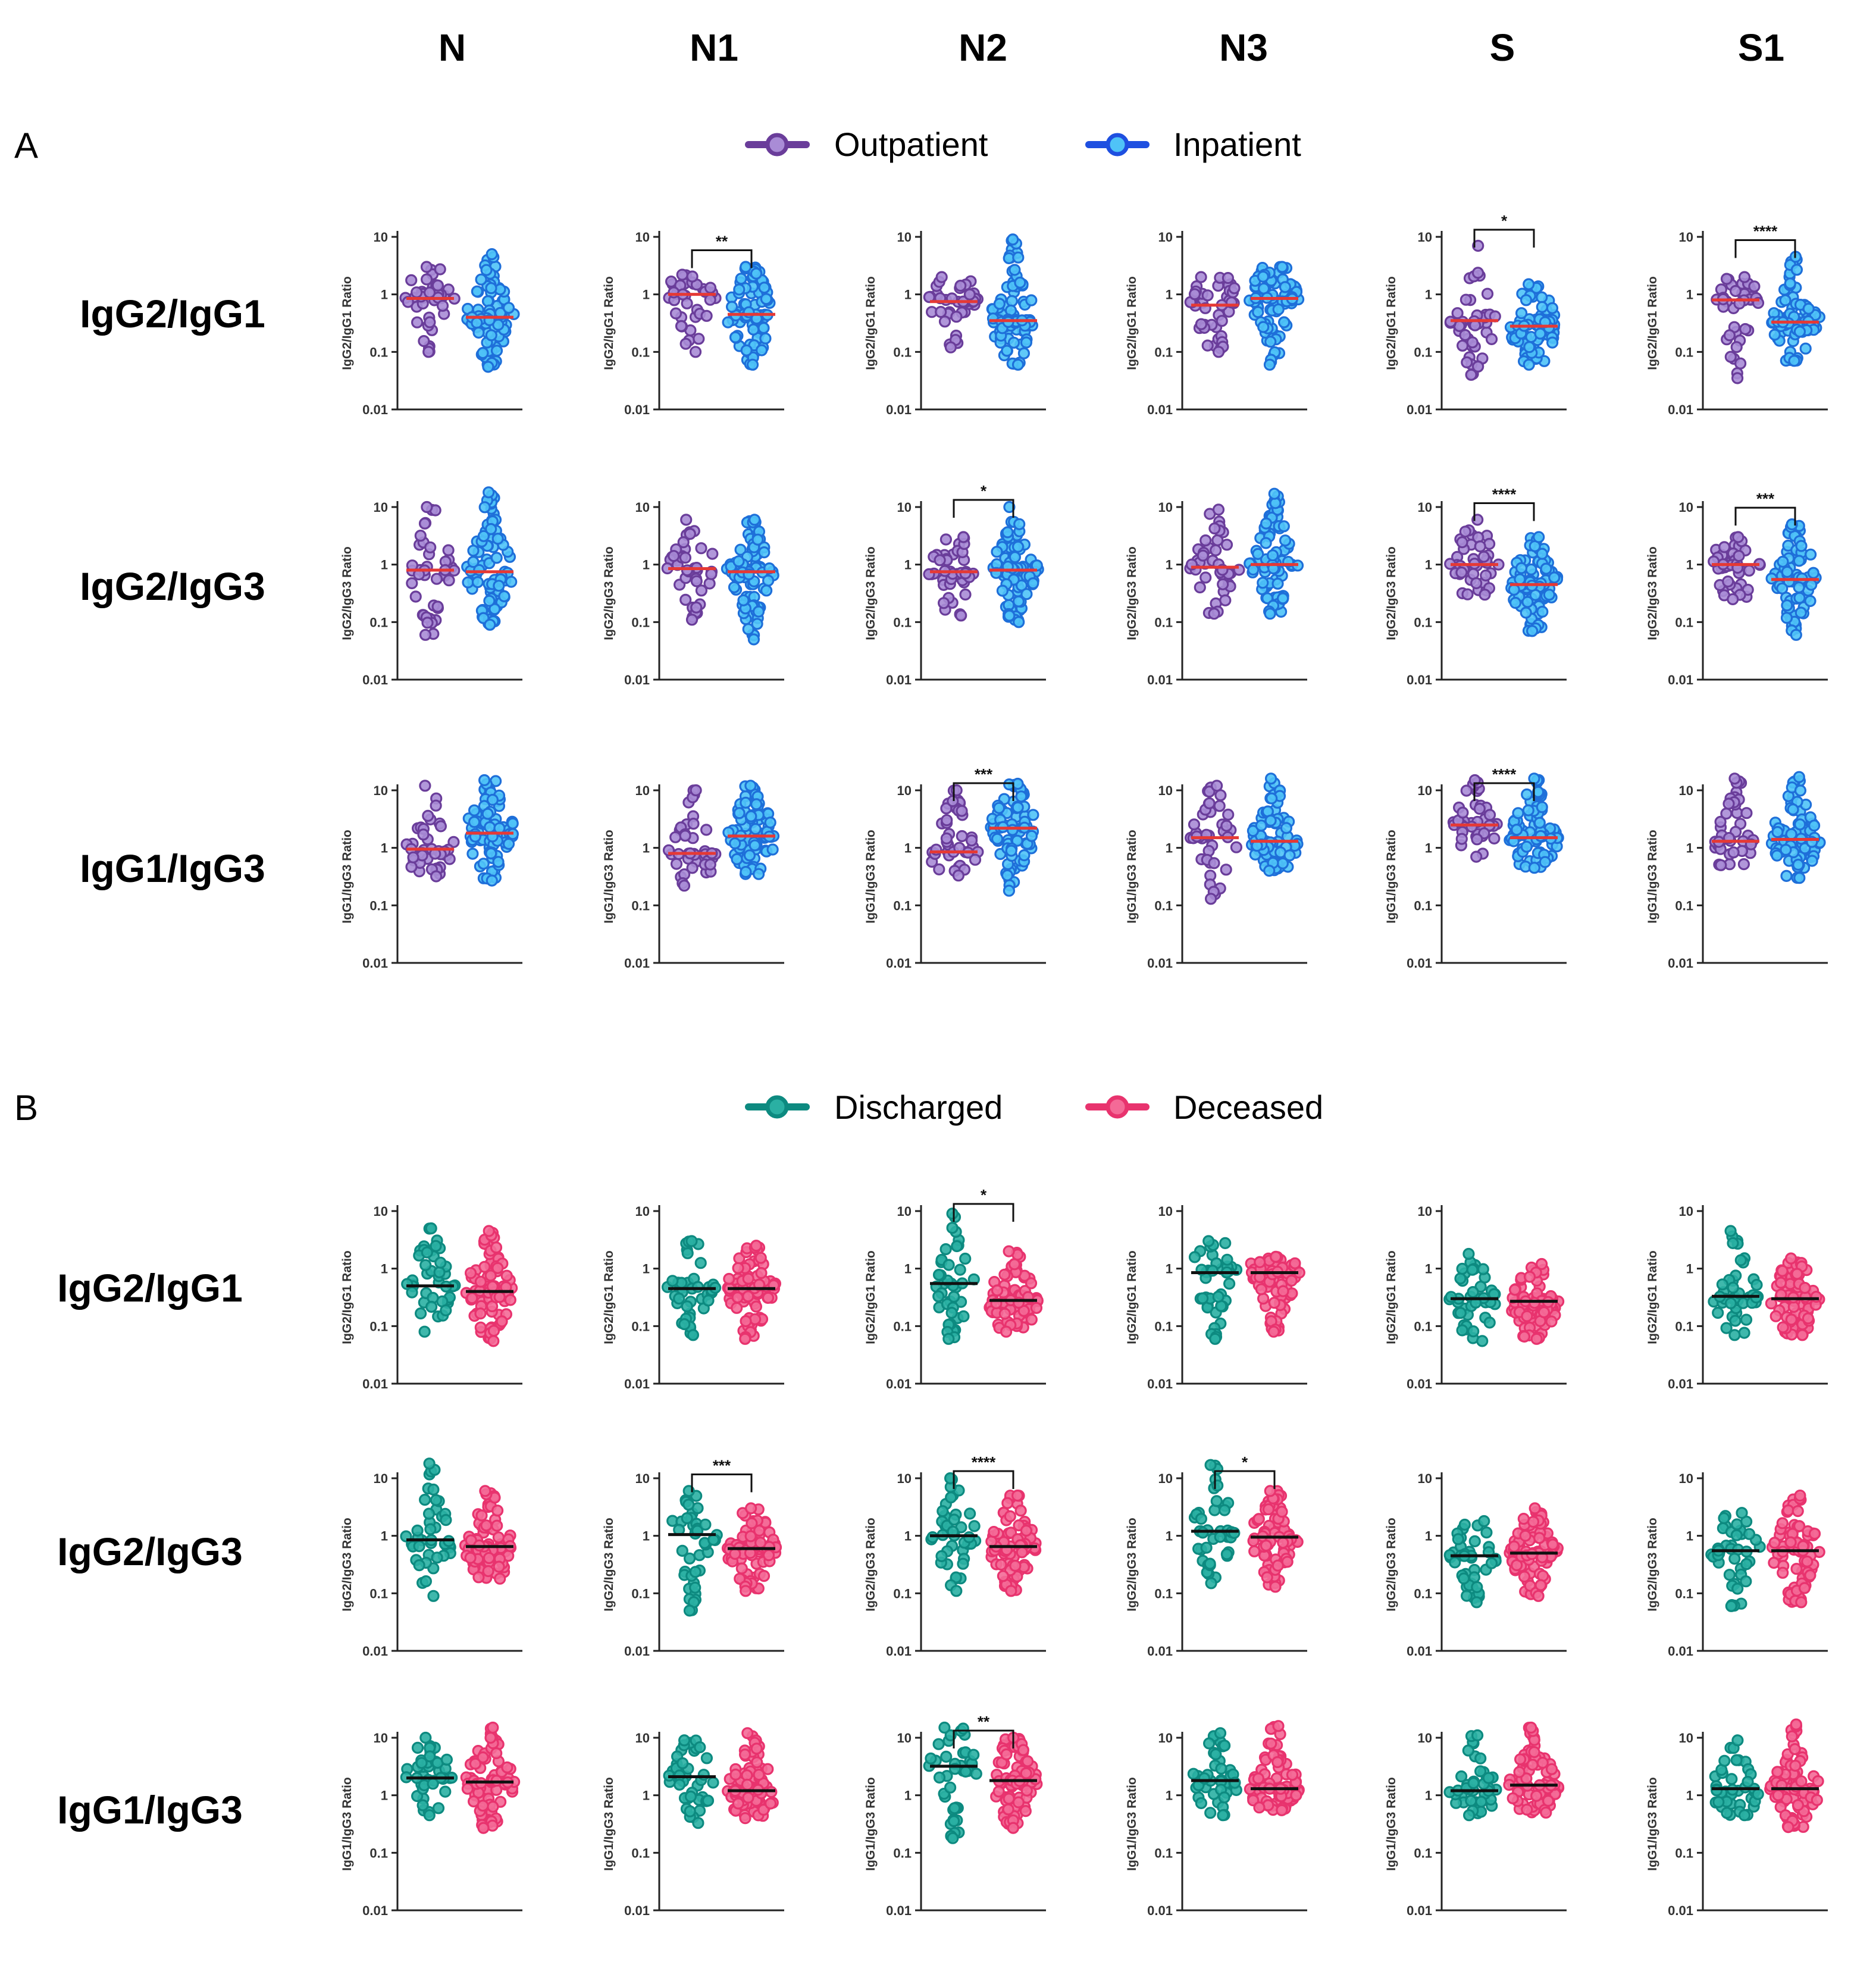 The width and height of the screenshot is (1876, 1974). I want to click on significance-bracket: ****, so click(1504, 503).